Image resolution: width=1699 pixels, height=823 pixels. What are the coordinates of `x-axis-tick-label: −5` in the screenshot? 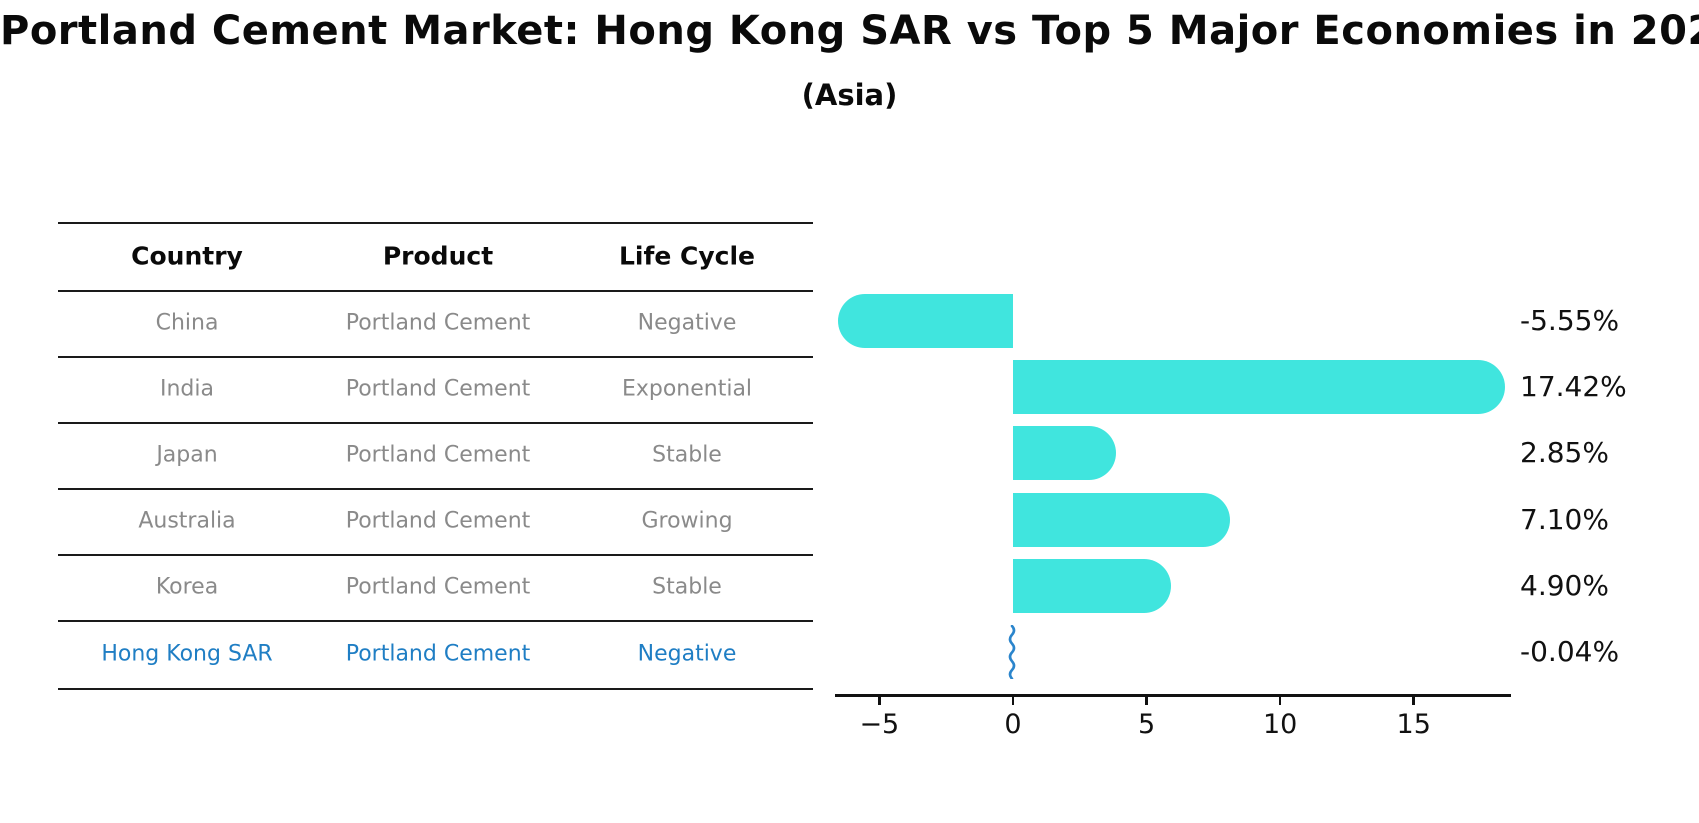 It's located at (879, 724).